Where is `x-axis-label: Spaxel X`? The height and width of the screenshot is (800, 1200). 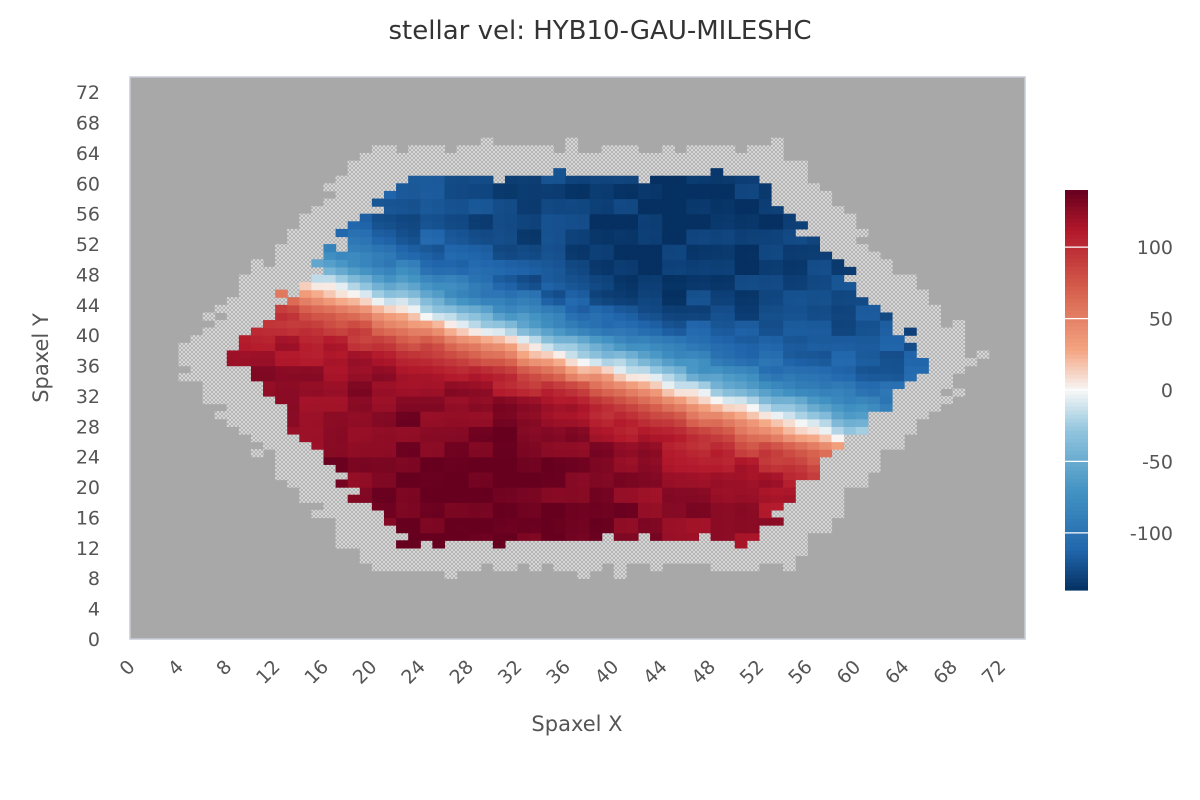
x-axis-label: Spaxel X is located at coordinates (576, 724).